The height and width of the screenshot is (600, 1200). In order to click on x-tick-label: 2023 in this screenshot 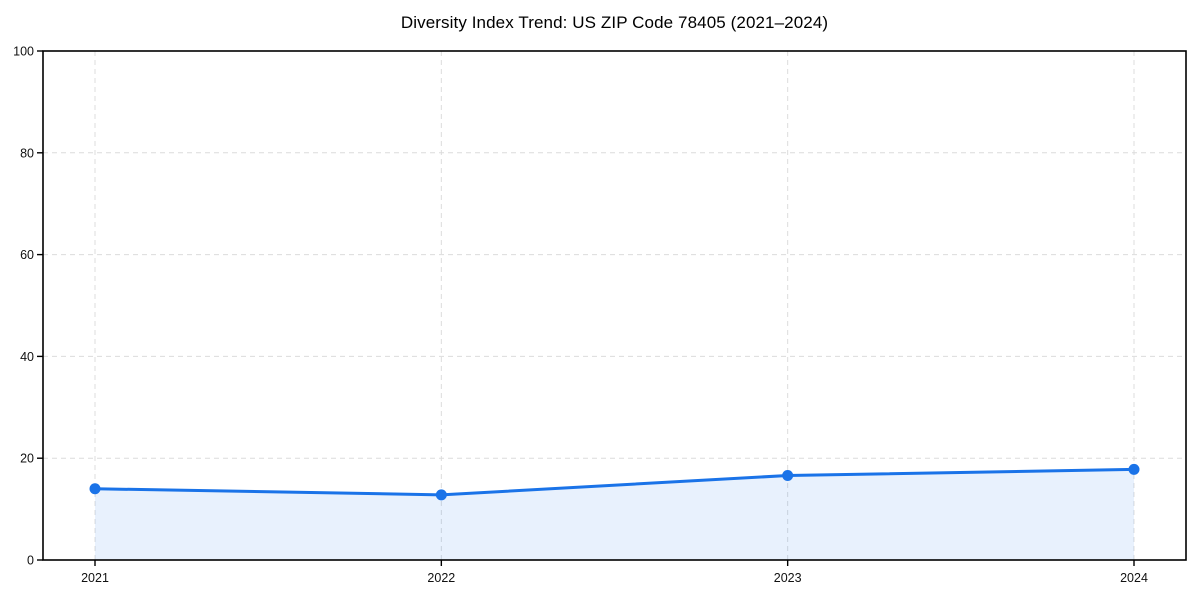, I will do `click(788, 578)`.